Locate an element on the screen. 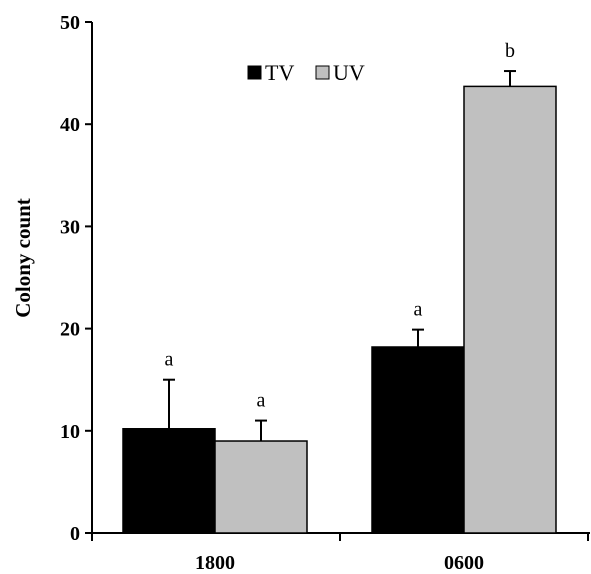 Image resolution: width=591 pixels, height=574 pixels. x-tick-label: 1800 is located at coordinates (215, 563).